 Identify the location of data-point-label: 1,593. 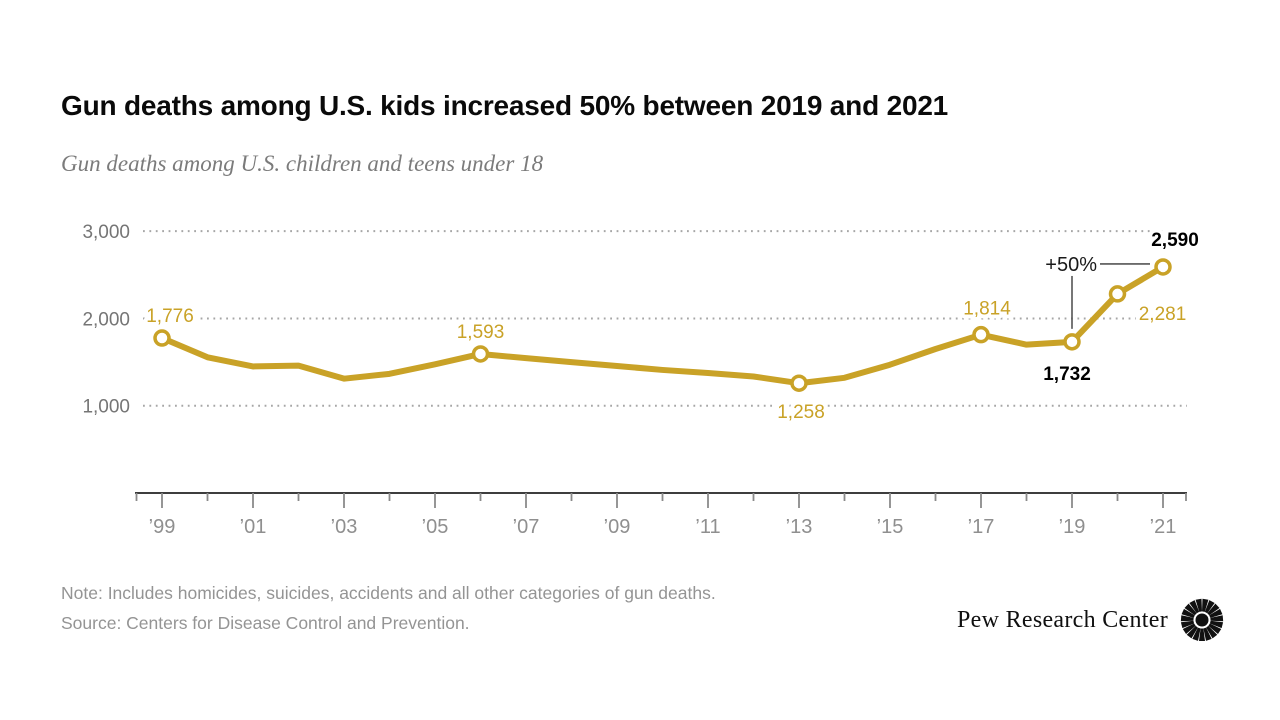
(481, 332).